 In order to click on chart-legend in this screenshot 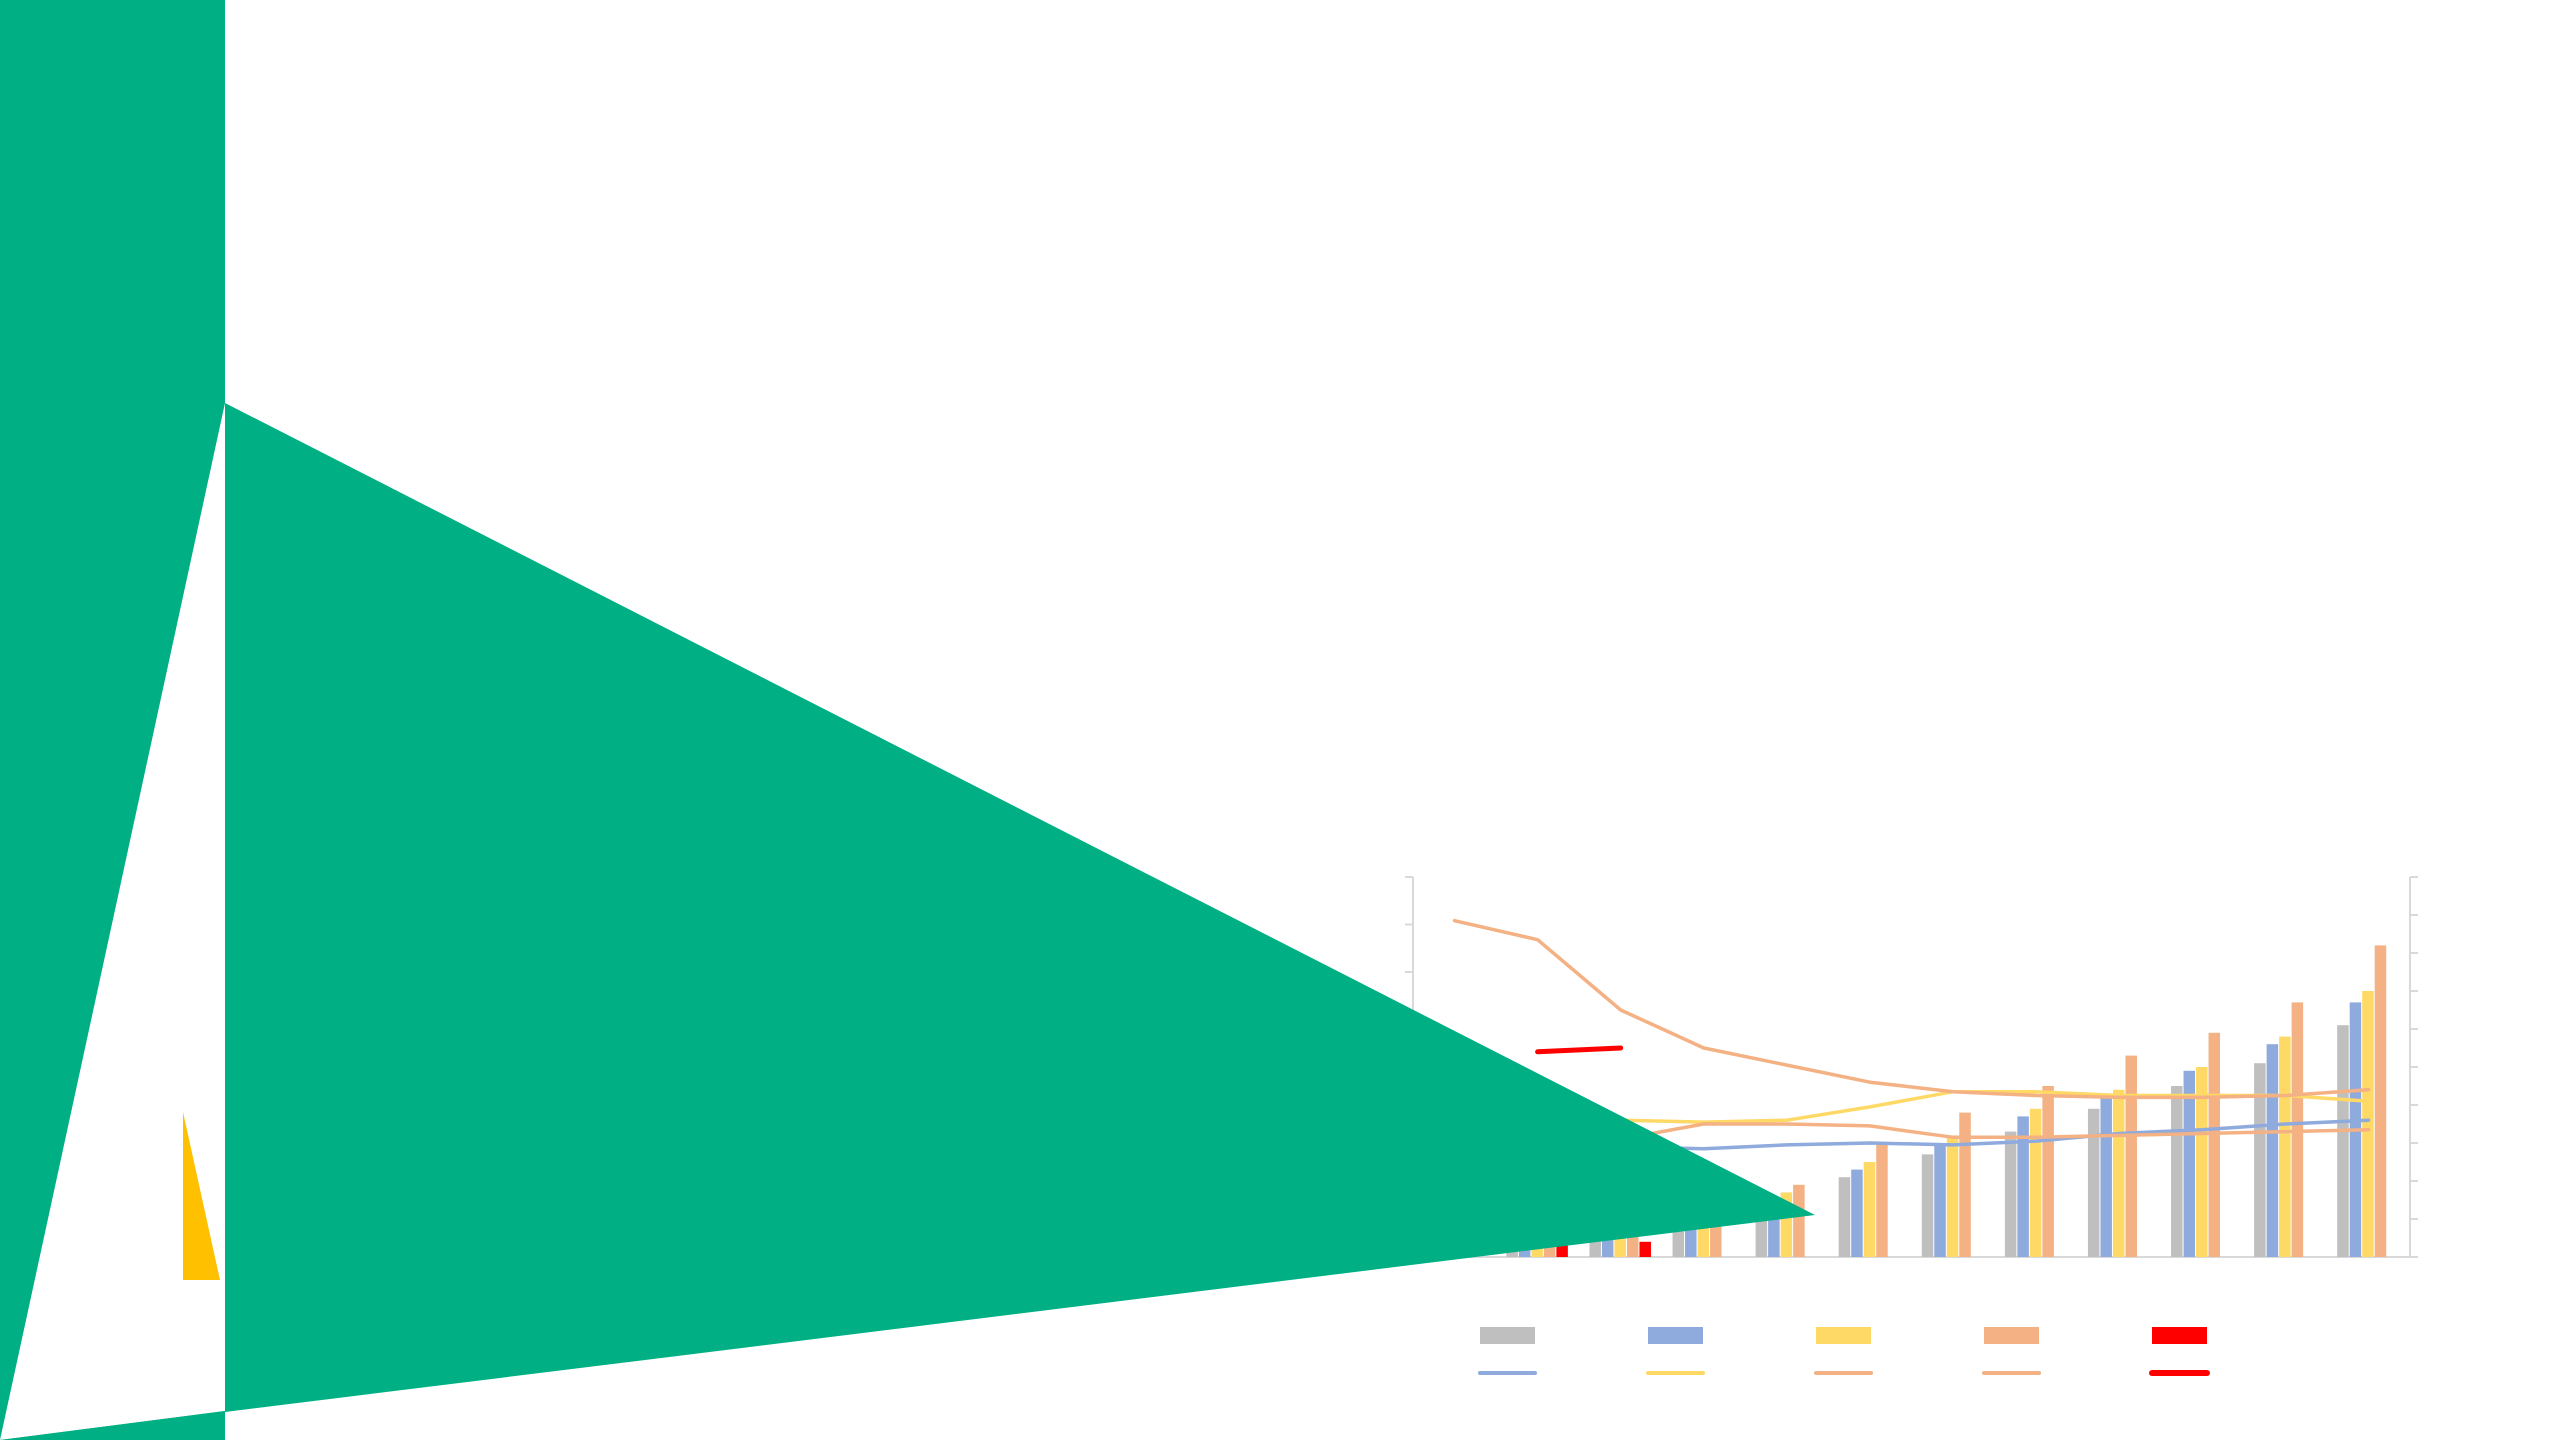, I will do `click(1844, 1351)`.